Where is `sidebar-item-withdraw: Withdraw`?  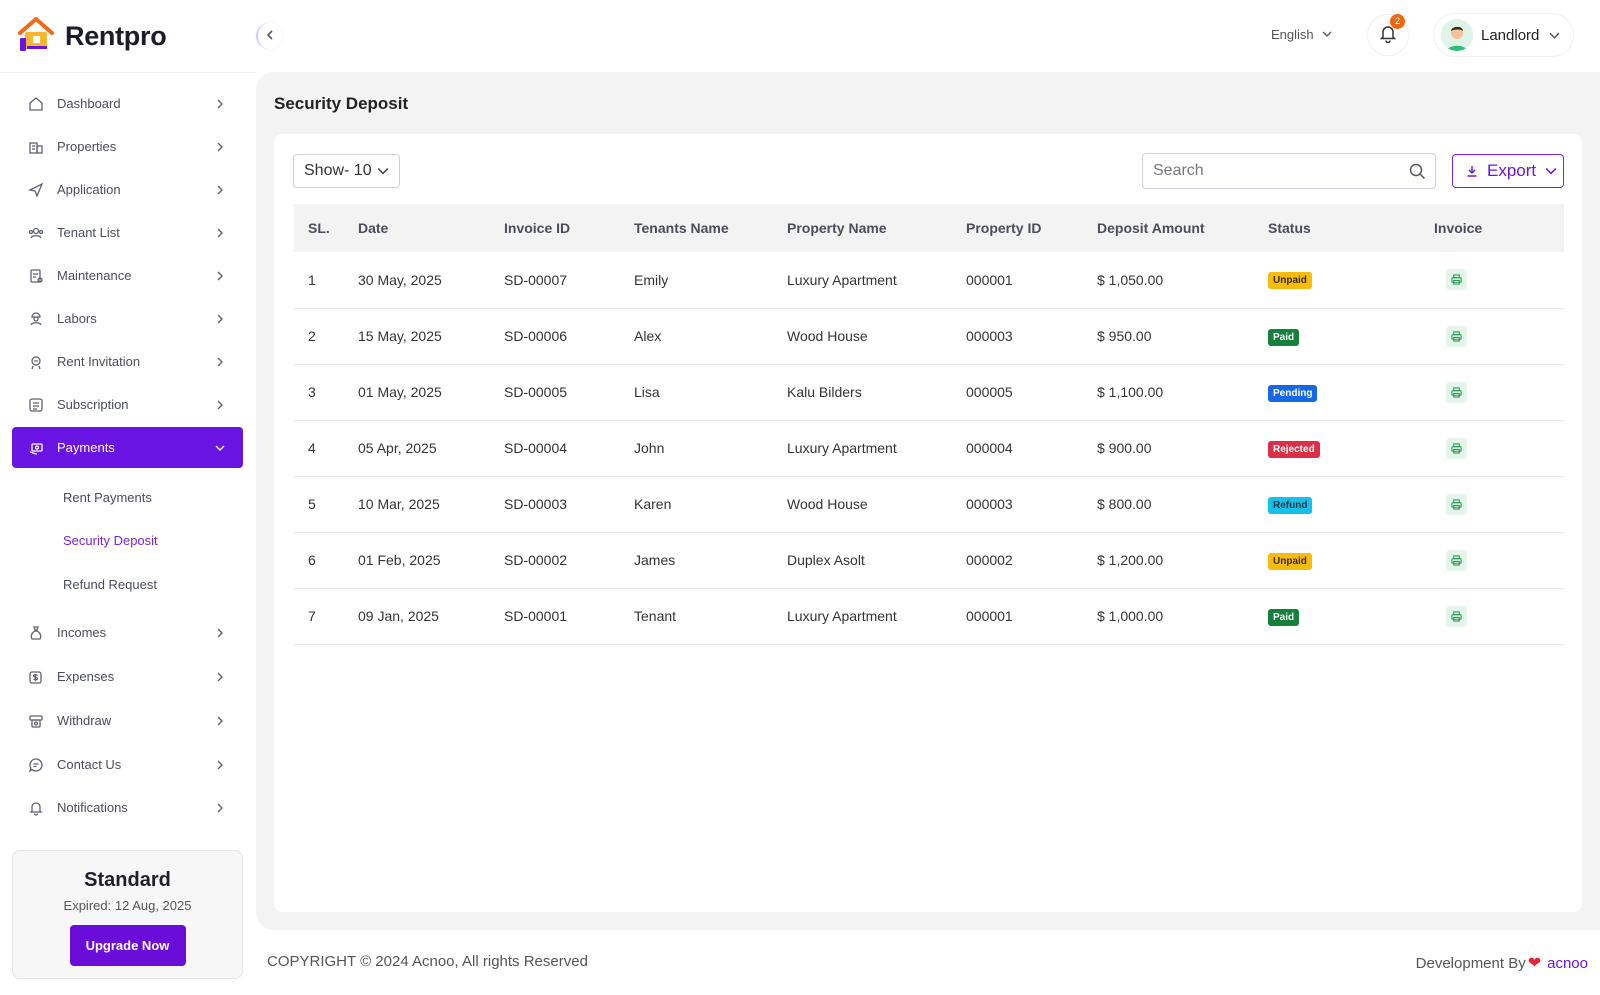 sidebar-item-withdraw: Withdraw is located at coordinates (127, 720).